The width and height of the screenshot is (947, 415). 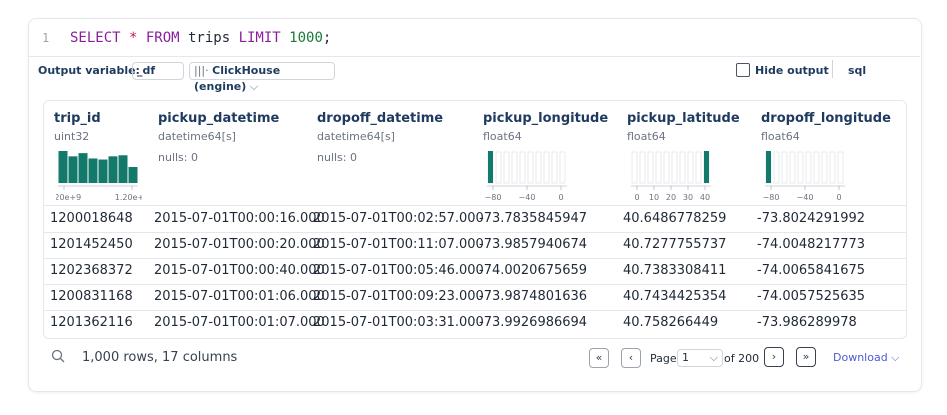 I want to click on table-cell: -74.0020675659, so click(x=533, y=270).